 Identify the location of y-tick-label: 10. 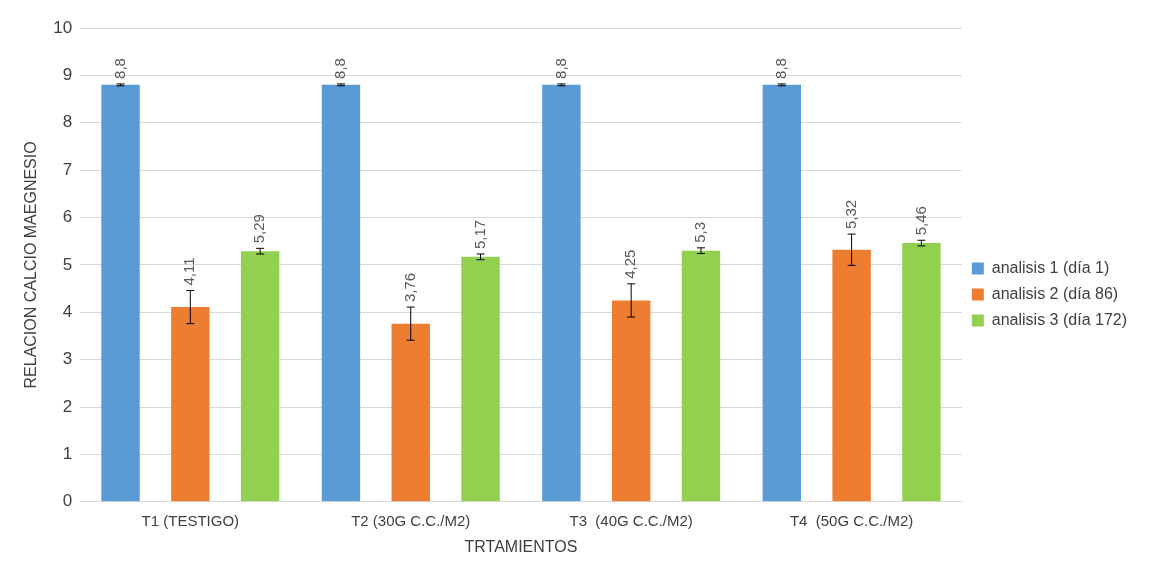
(63, 27).